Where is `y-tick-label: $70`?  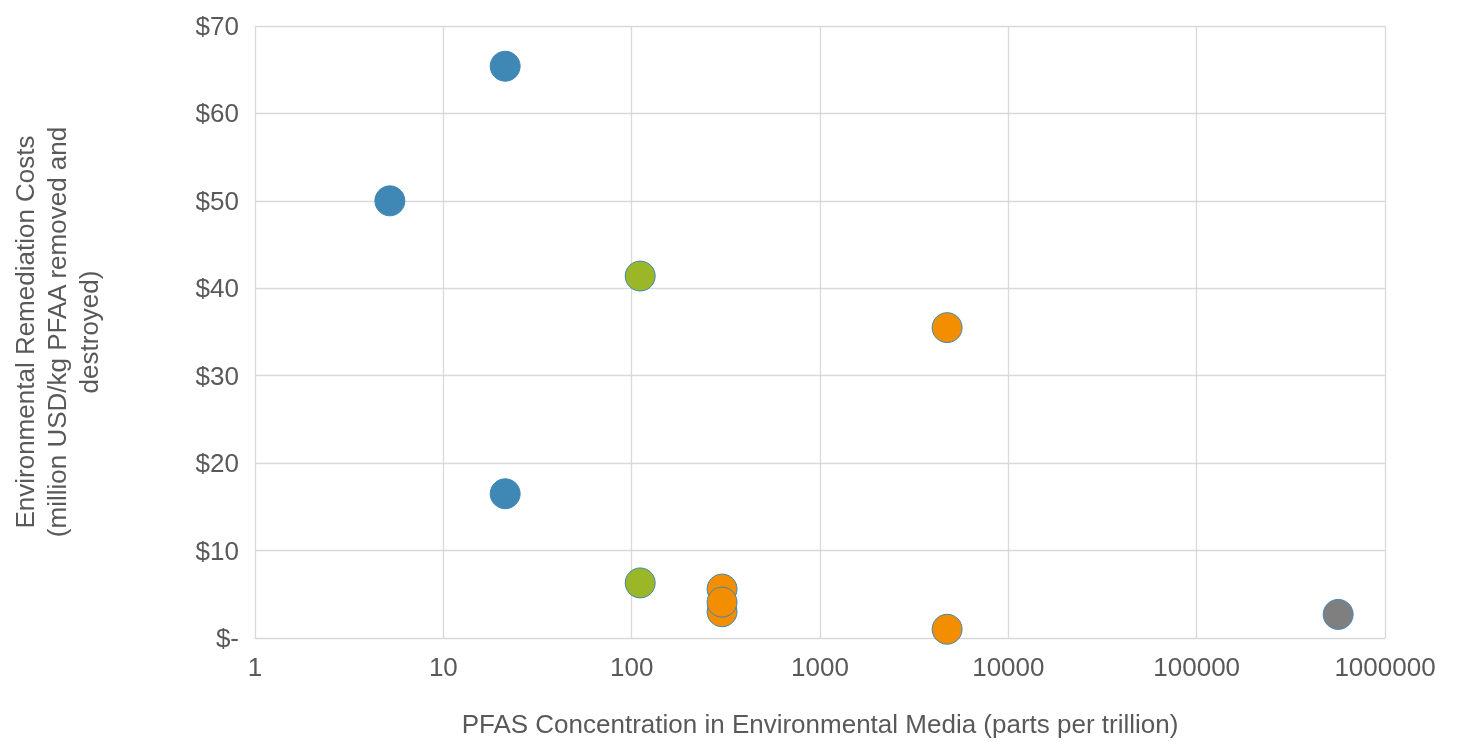 y-tick-label: $70 is located at coordinates (217, 26).